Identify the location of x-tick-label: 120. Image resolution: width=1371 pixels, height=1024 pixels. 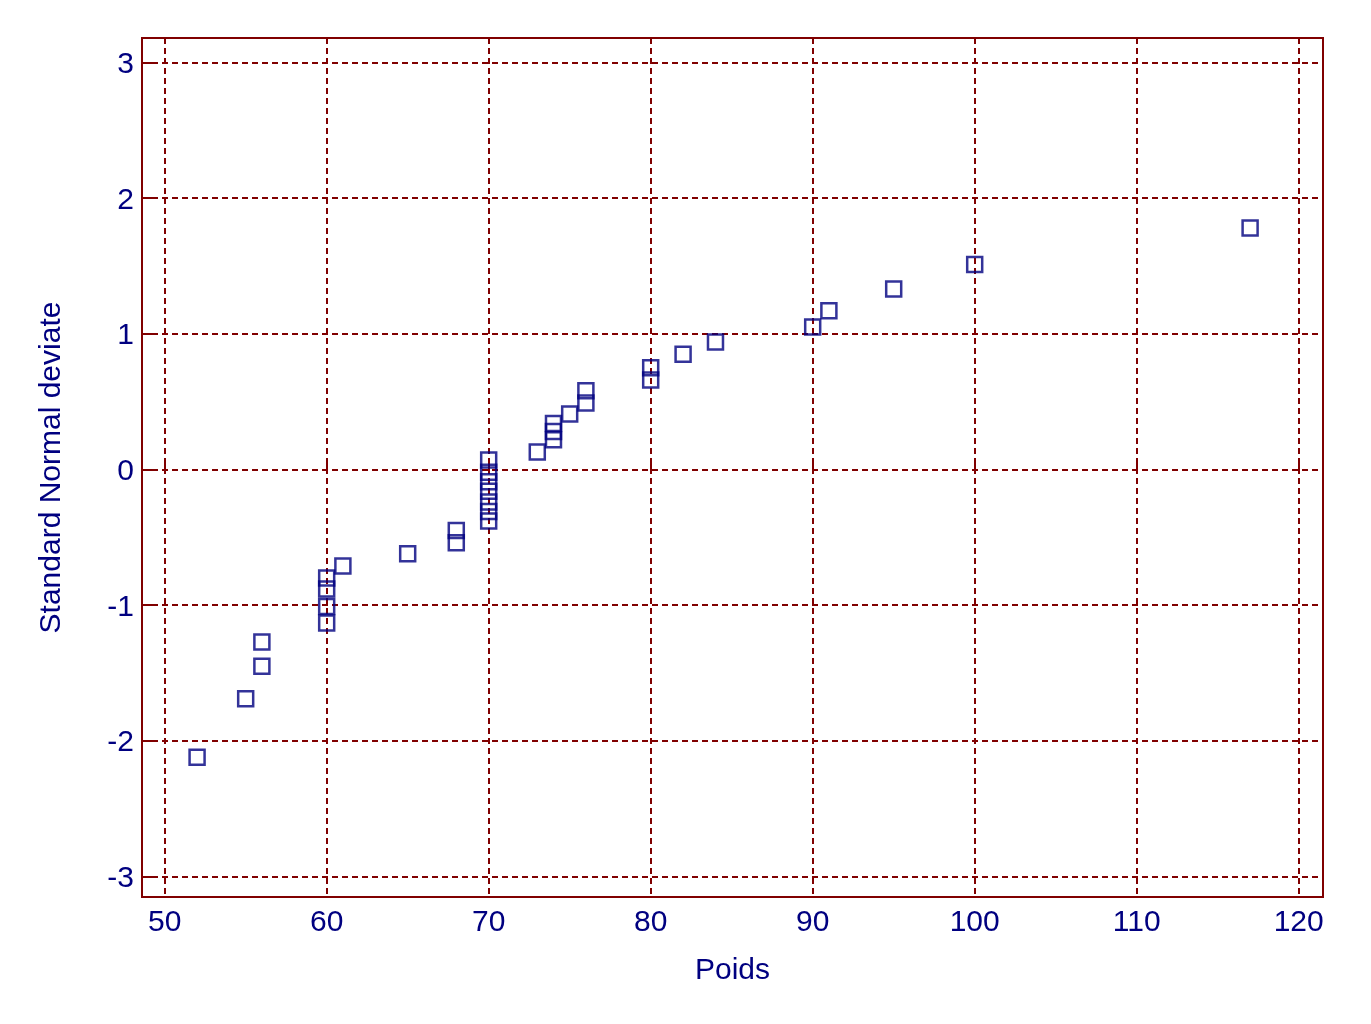
(1298, 920).